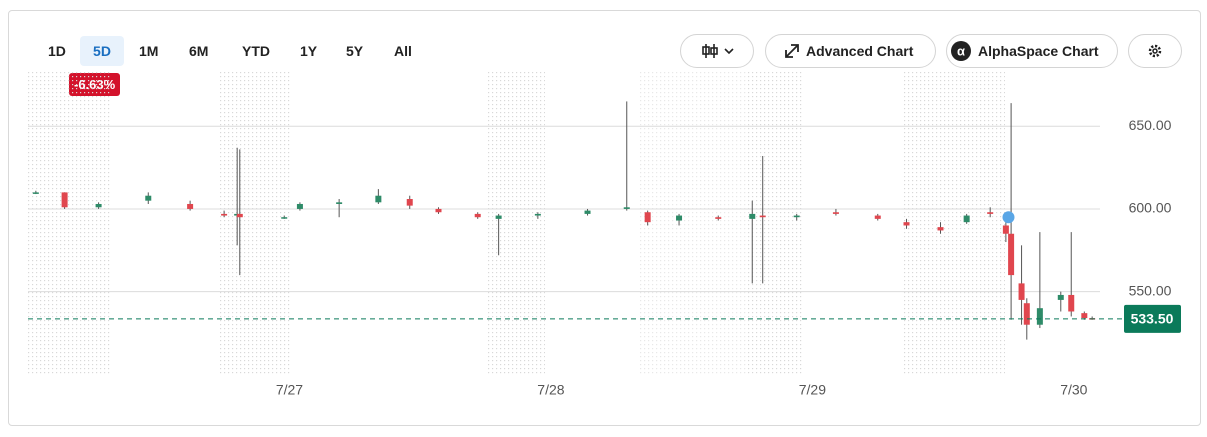  I want to click on settings-button, so click(1155, 51).